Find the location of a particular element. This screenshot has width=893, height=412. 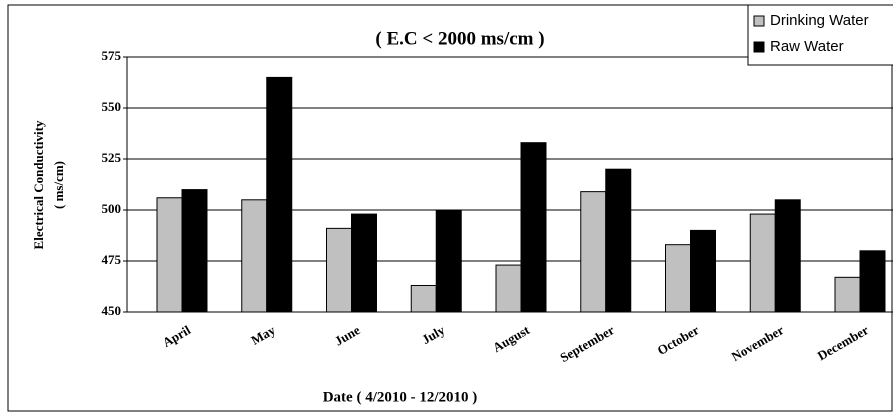

y-axis-title: Electrical Conductivity is located at coordinates (38, 184).